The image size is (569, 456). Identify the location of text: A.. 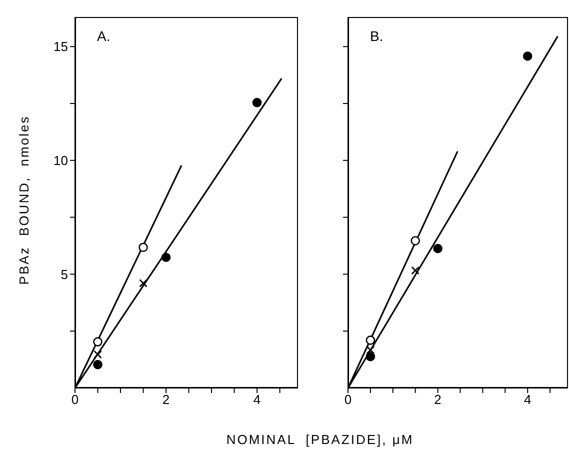
(103, 36).